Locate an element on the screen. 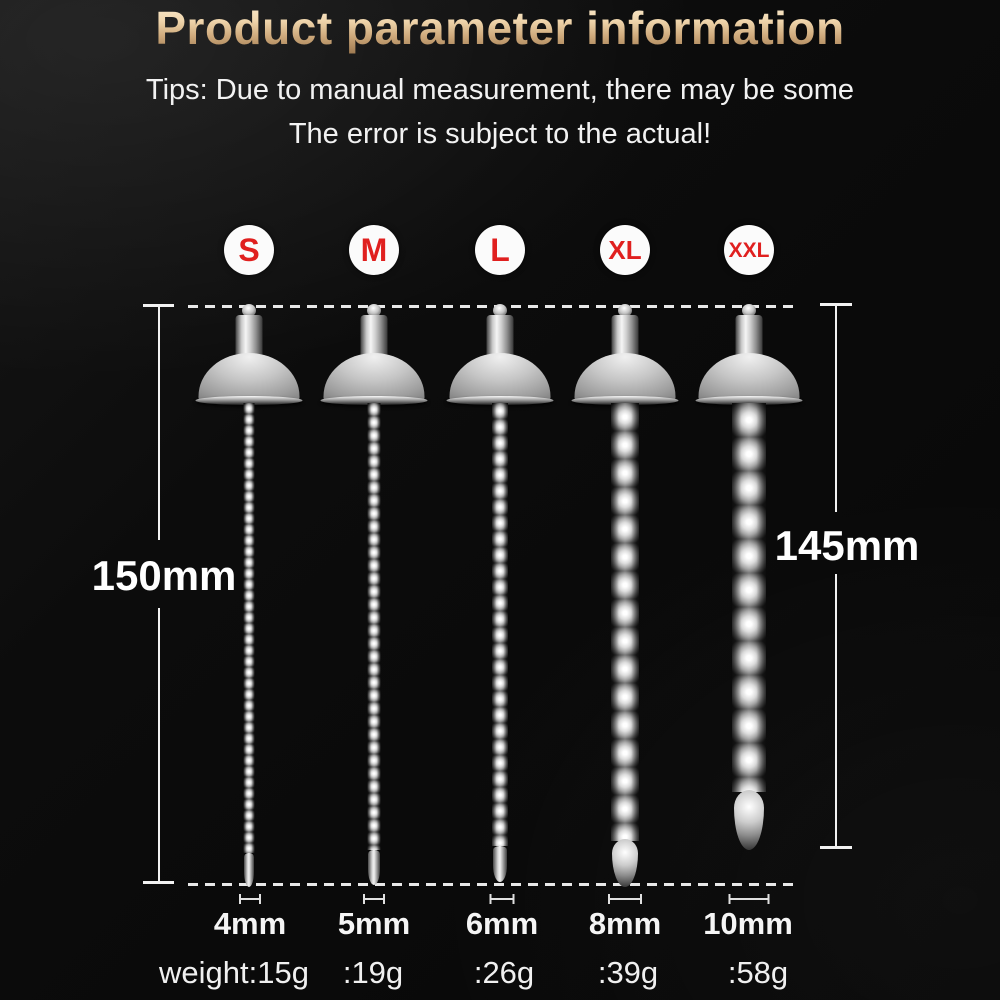 This screenshot has height=1000, width=1000. product-xxl-neck is located at coordinates (749, 335).